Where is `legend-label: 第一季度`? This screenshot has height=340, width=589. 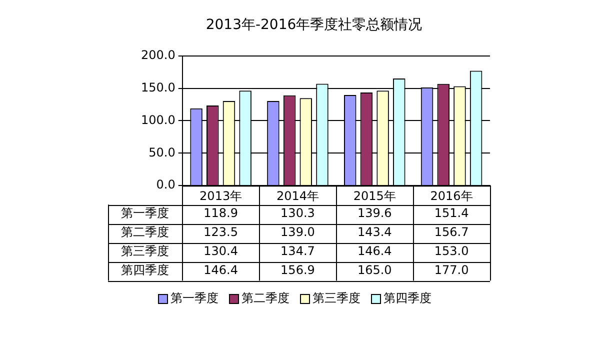 legend-label: 第一季度 is located at coordinates (194, 298).